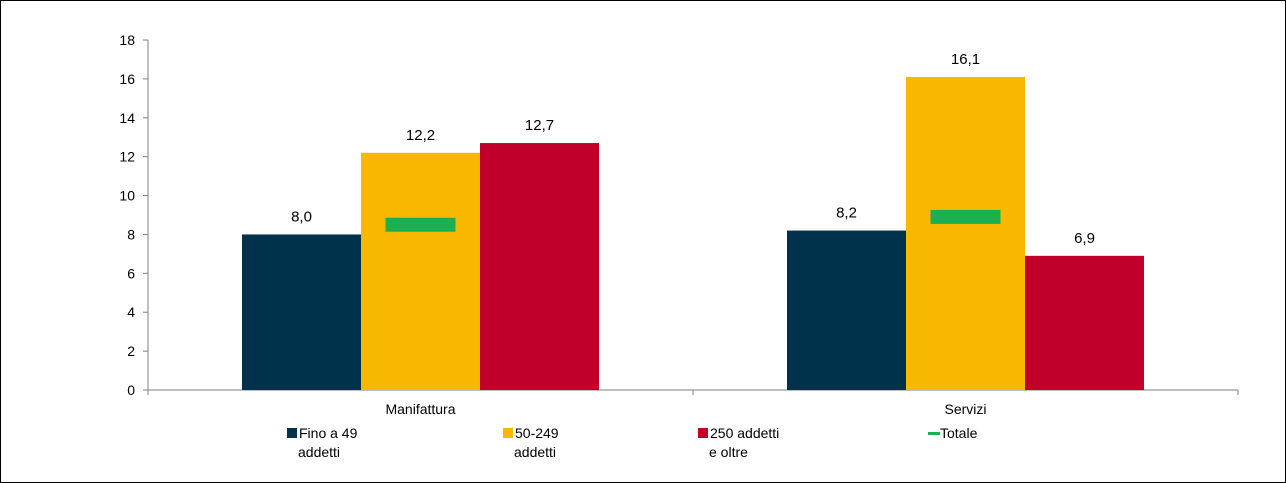  I want to click on y-tick-label: 0, so click(131, 390).